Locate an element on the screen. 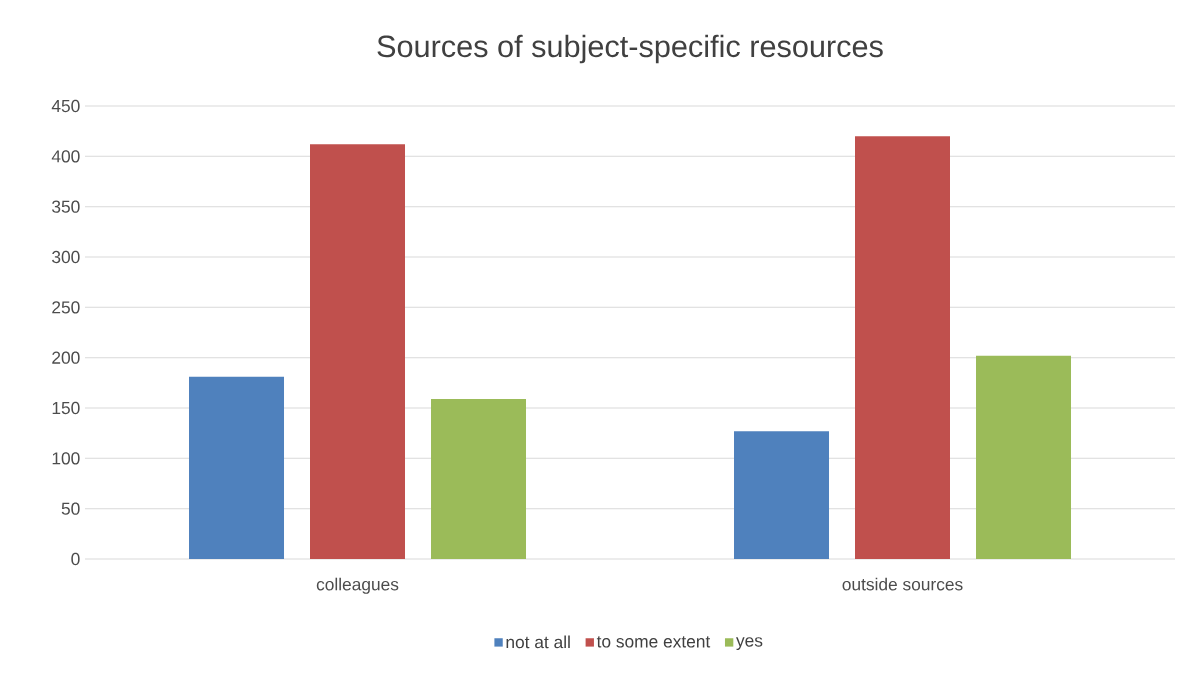  x-tick-label: outside sources is located at coordinates (902, 584).